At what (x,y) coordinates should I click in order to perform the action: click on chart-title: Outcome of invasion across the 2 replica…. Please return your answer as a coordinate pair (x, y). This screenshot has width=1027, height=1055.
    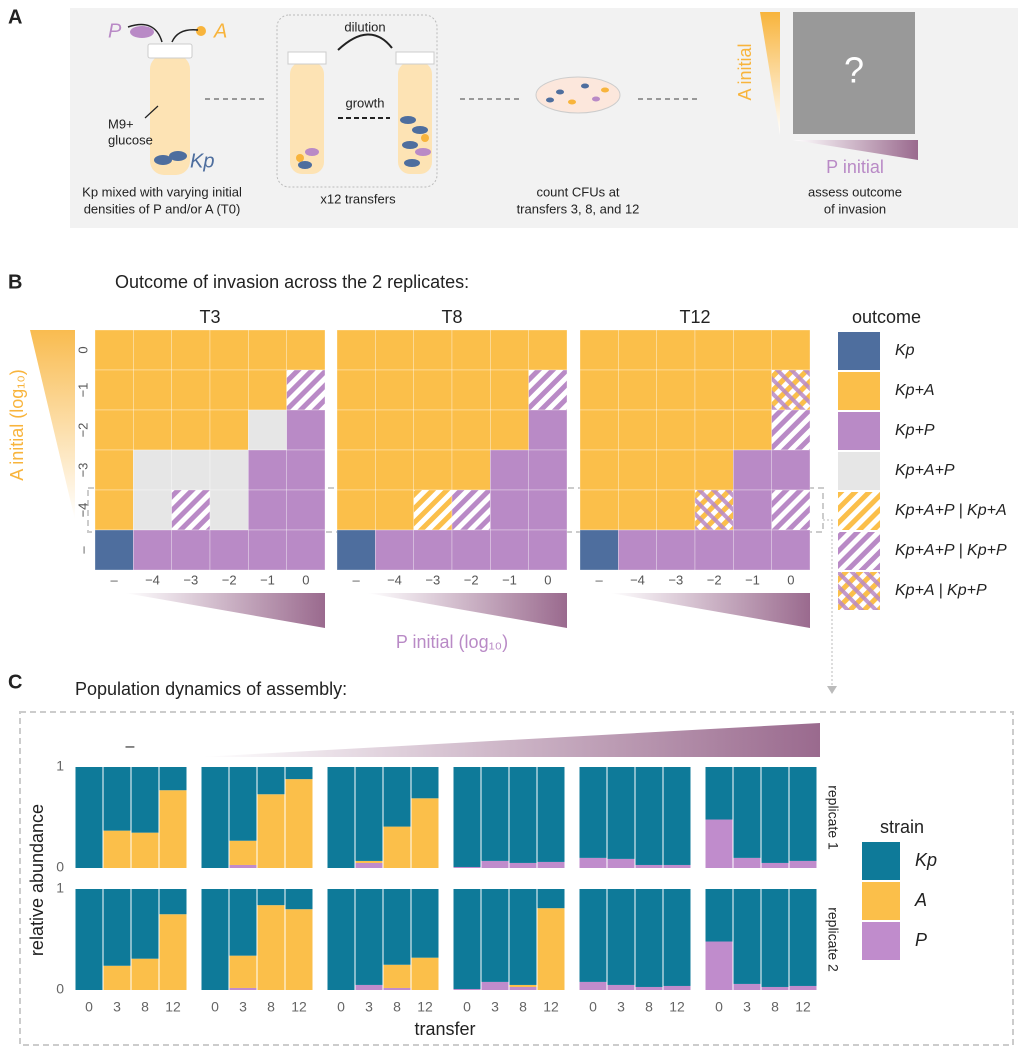
    Looking at the image, I should click on (292, 282).